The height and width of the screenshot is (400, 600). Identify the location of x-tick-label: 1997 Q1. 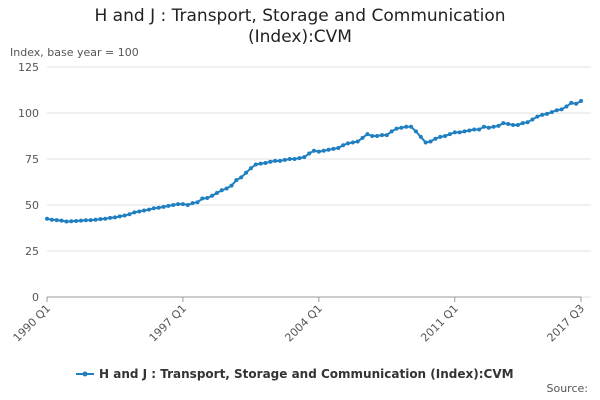
(168, 323).